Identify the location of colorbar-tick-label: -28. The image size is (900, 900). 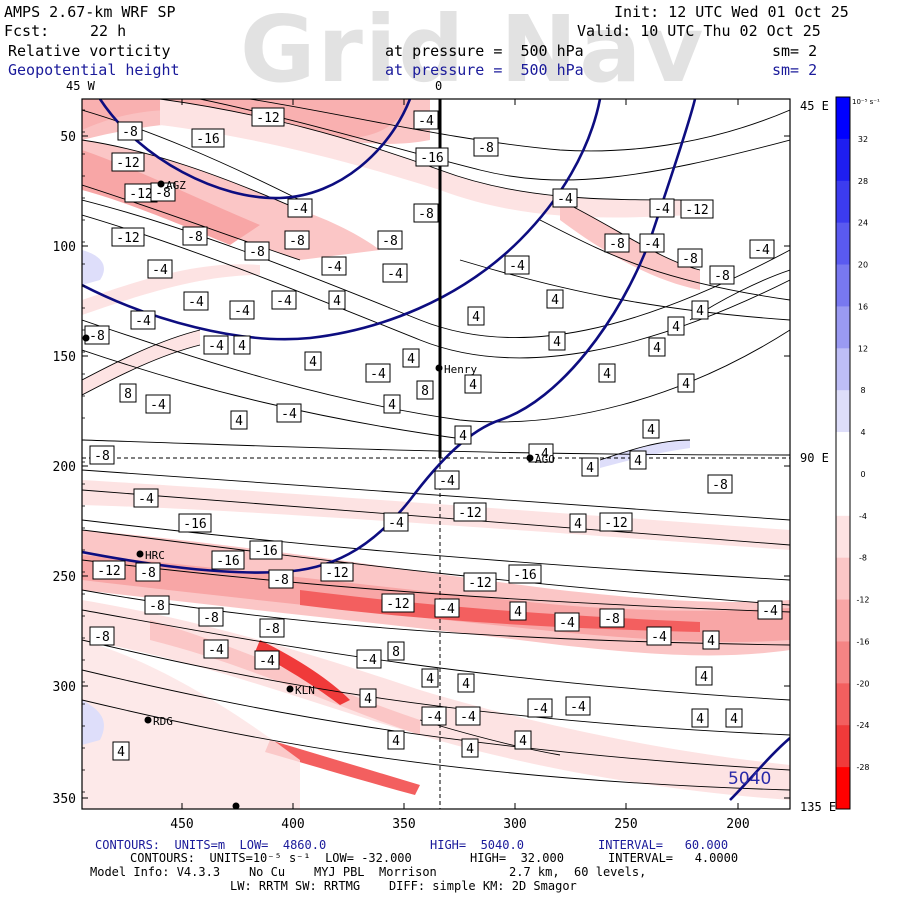
(862, 767).